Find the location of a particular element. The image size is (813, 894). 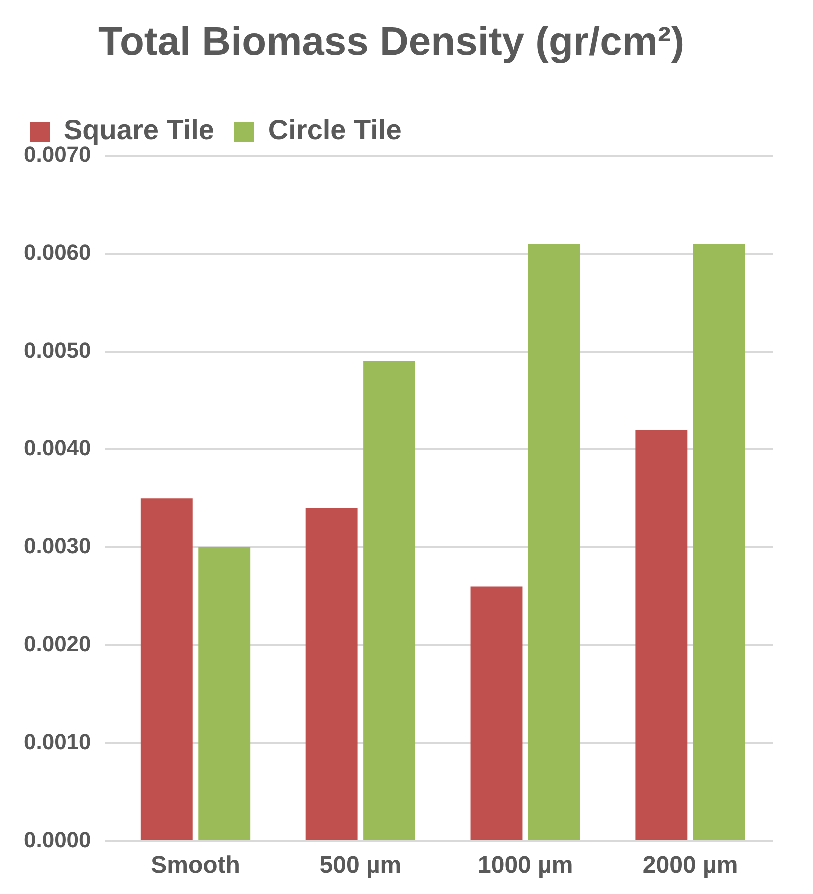

y-tick-label: 0.0000 is located at coordinates (58, 839).